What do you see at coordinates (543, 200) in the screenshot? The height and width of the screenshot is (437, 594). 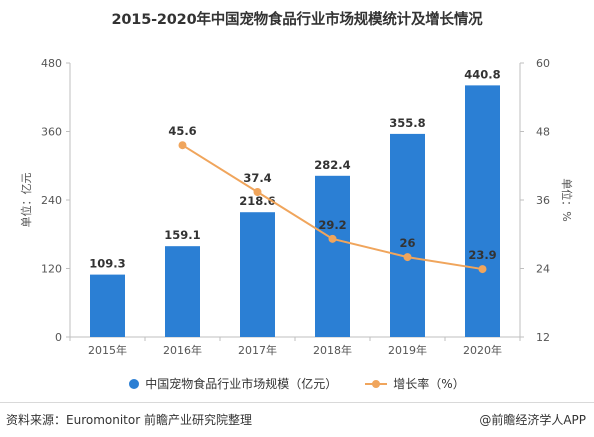 I see `y-right-tick-label: 36` at bounding box center [543, 200].